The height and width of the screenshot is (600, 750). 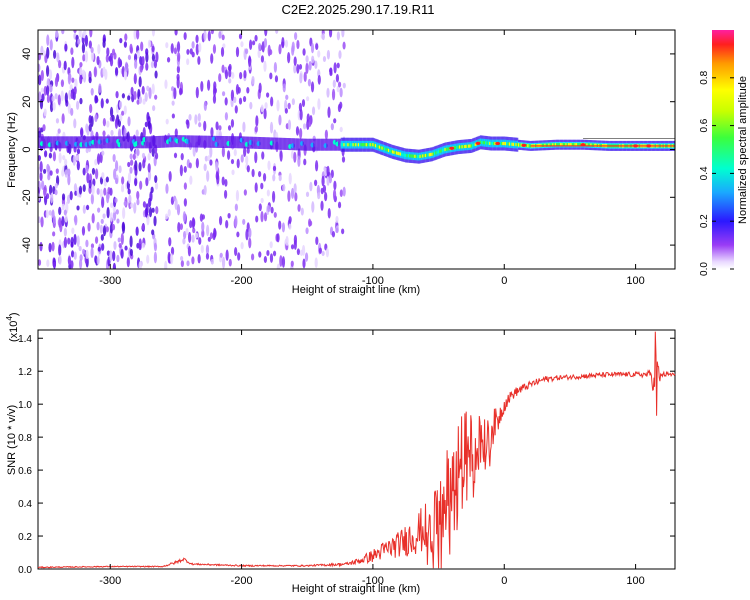 I want to click on snr-x-tick-label: 0, so click(x=504, y=581).